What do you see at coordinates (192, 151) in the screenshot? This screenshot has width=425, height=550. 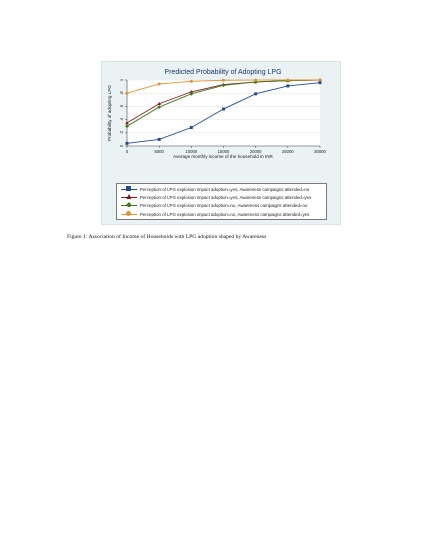 I see `x-tick-label: 10000` at bounding box center [192, 151].